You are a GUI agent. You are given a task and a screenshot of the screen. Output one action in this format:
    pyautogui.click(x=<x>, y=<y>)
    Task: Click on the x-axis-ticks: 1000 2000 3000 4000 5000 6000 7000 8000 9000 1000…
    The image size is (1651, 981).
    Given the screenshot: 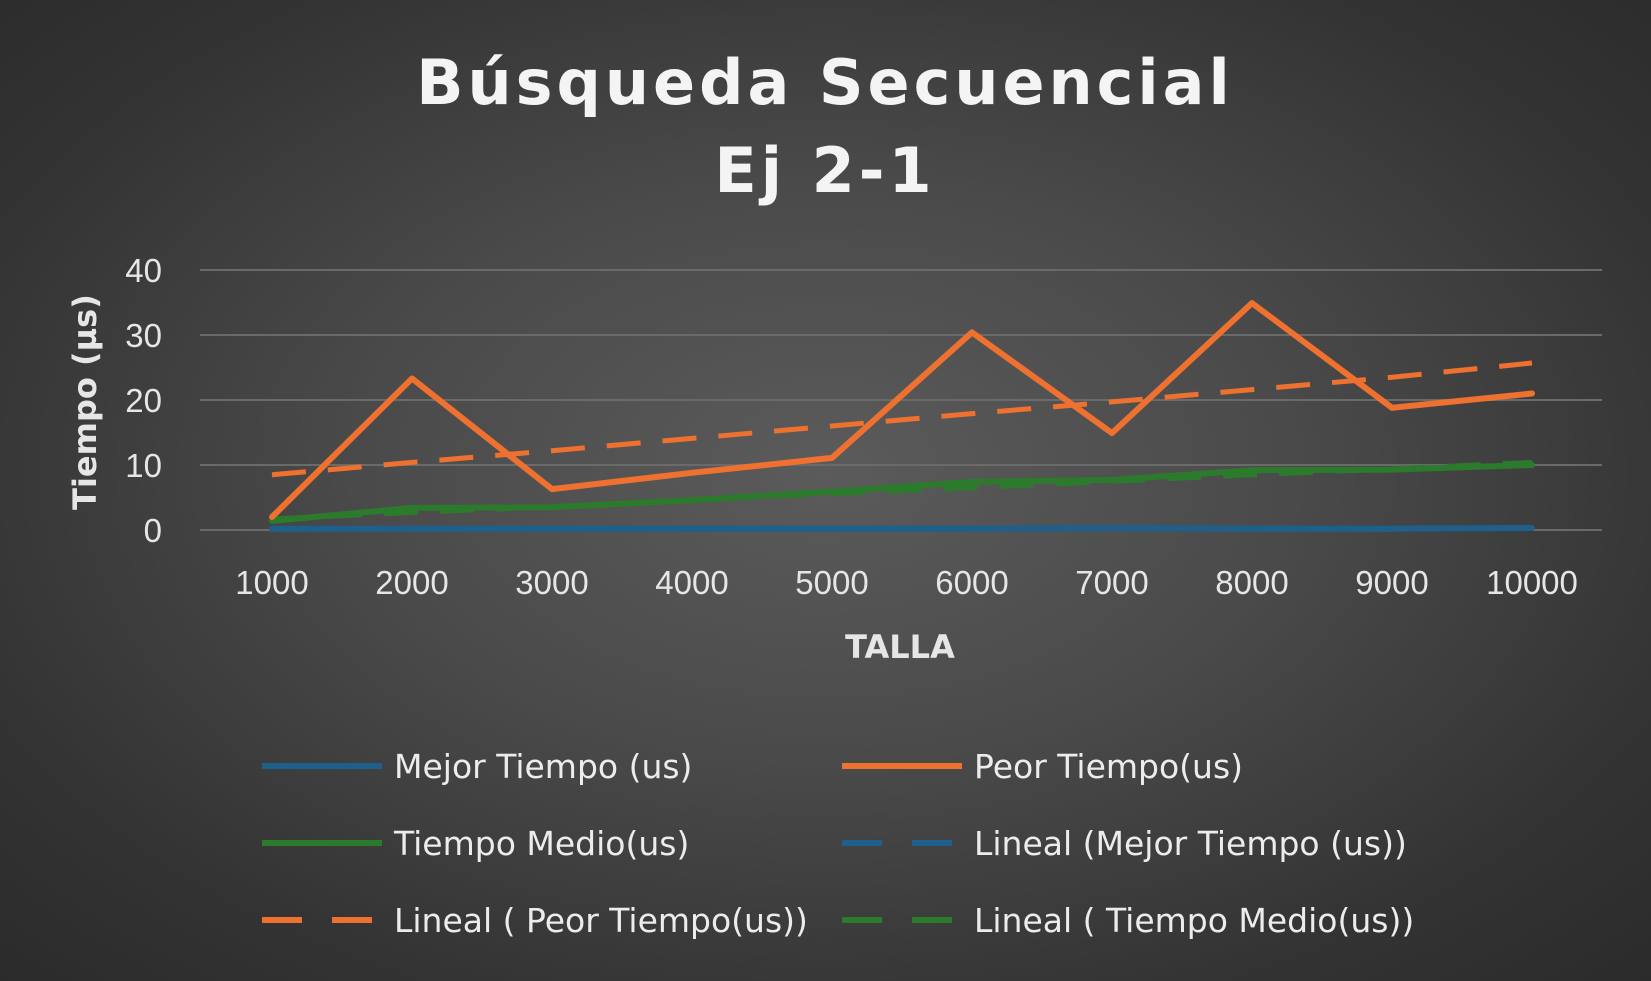 What is the action you would take?
    pyautogui.click(x=906, y=582)
    